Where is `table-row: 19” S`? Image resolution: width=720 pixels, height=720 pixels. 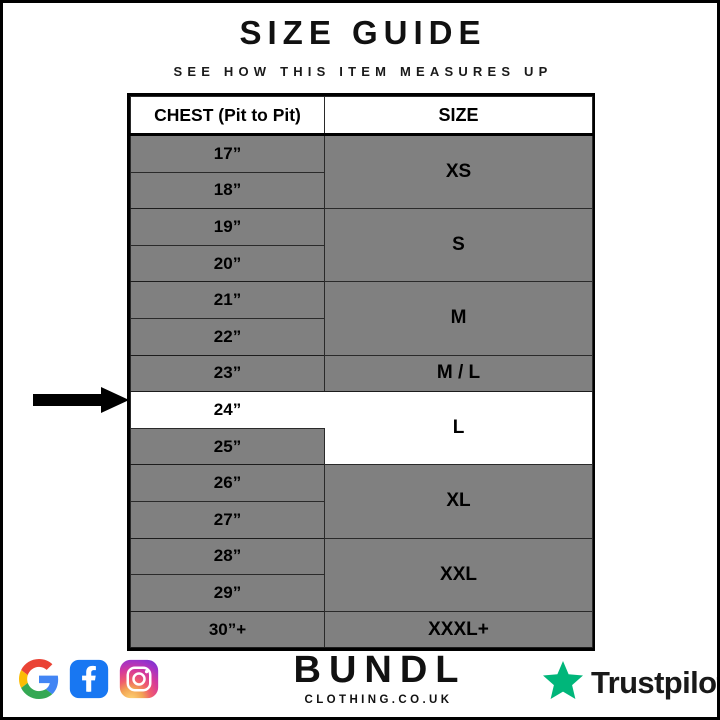 table-row: 19” S is located at coordinates (361, 245).